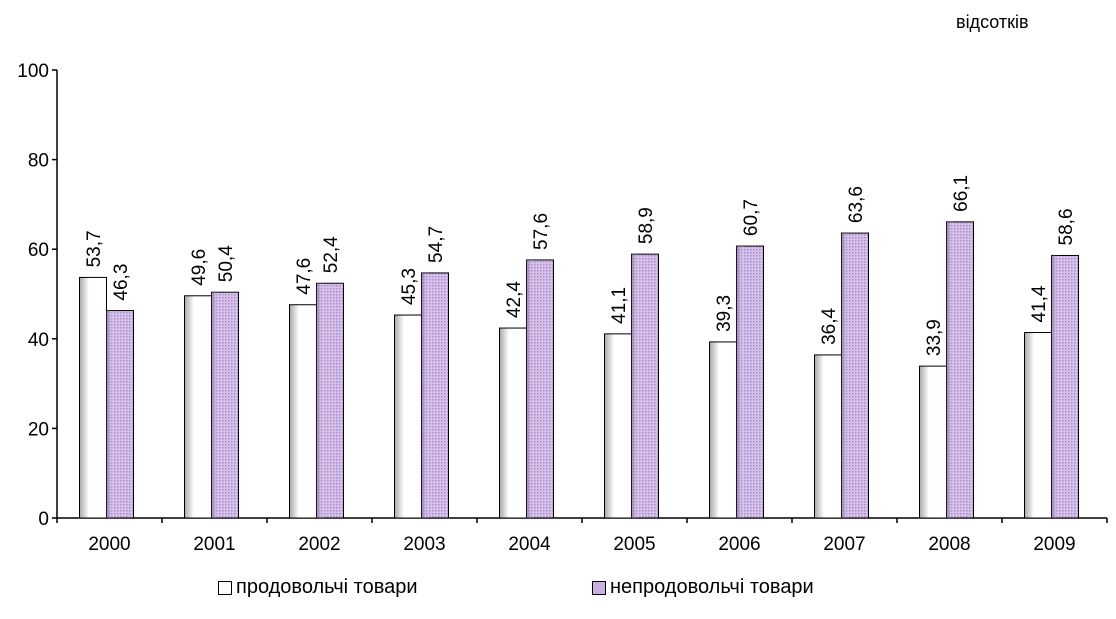  What do you see at coordinates (541, 231) in the screenshot?
I see `data-label-nonfood: 57,6` at bounding box center [541, 231].